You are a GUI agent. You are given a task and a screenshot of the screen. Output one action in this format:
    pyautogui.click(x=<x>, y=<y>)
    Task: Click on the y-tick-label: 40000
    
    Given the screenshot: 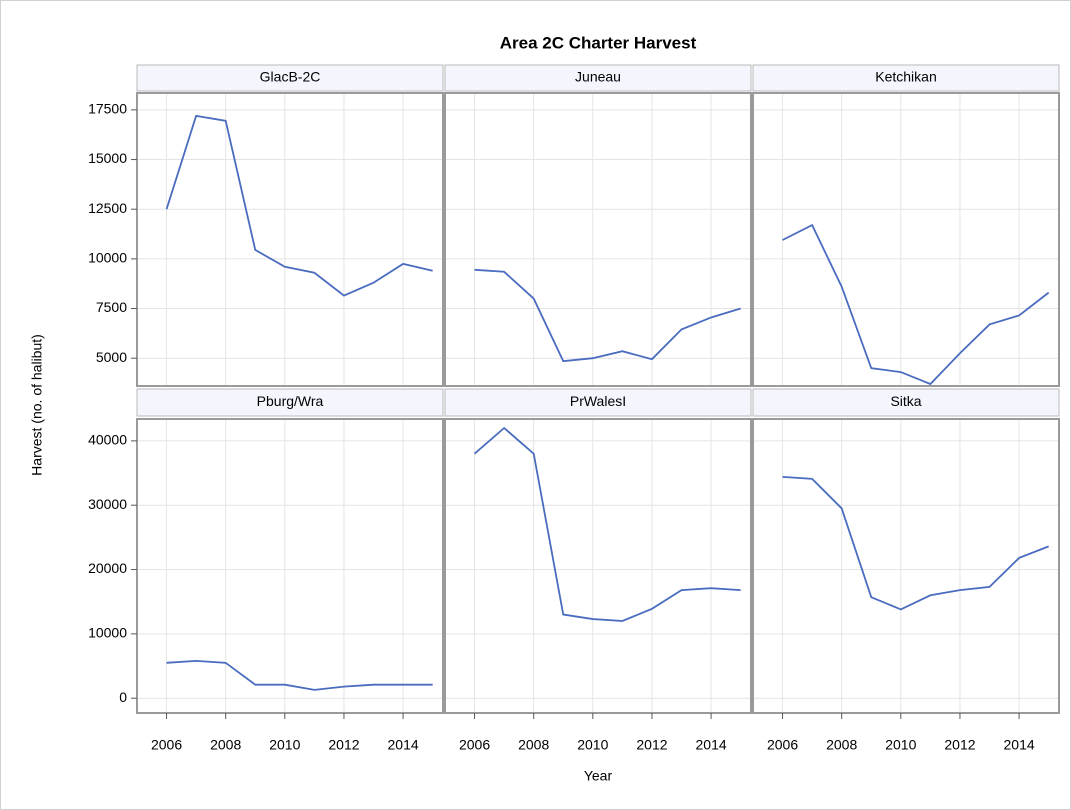 What is the action you would take?
    pyautogui.click(x=107, y=440)
    